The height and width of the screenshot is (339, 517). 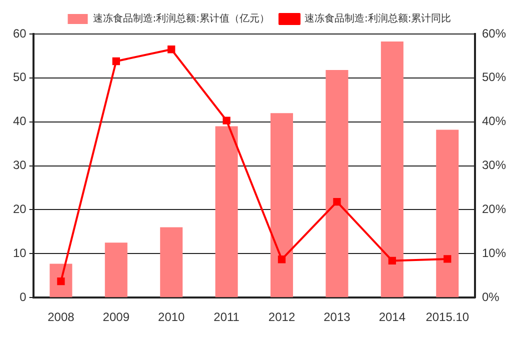 I want to click on y2-tick-label: 0%, so click(x=491, y=297).